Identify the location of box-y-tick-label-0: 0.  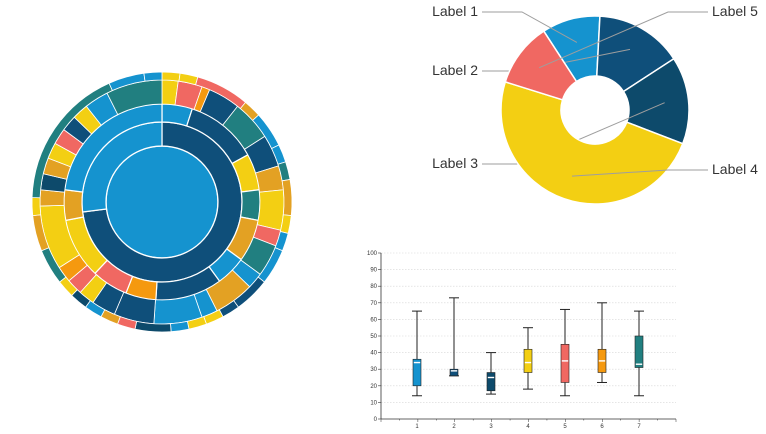
(376, 420).